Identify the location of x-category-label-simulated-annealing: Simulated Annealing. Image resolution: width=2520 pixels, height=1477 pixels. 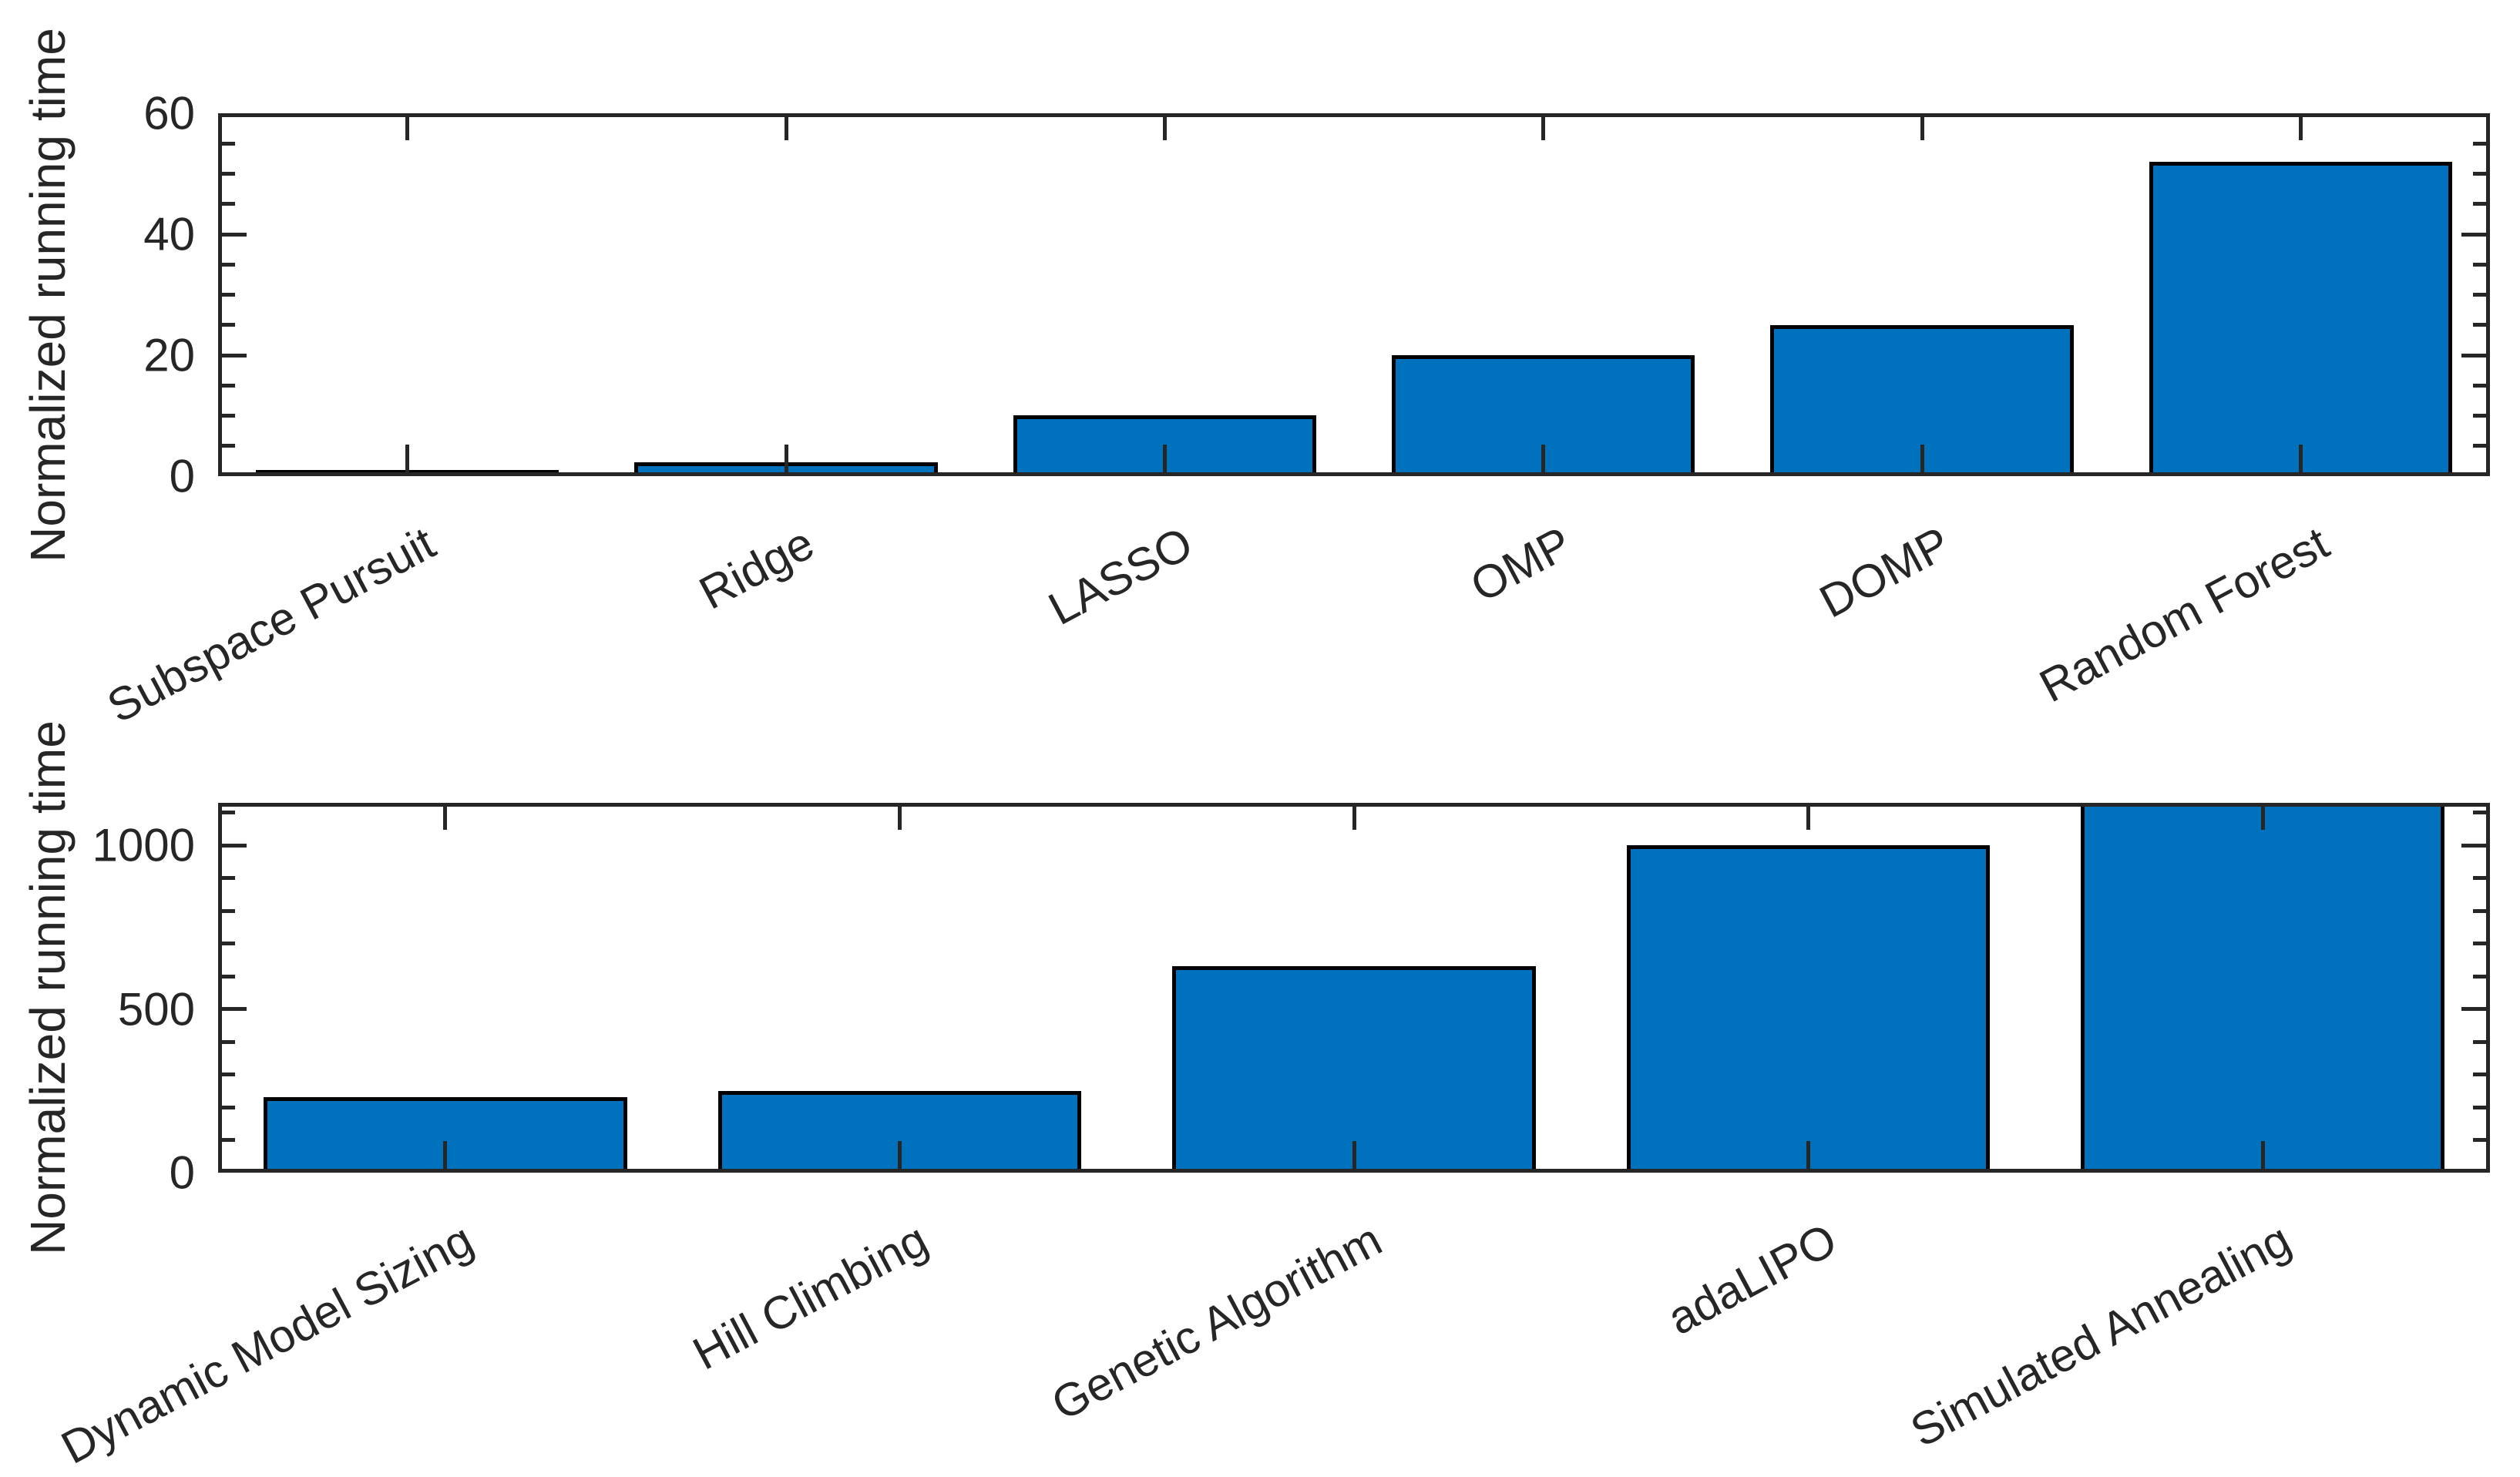
(2101, 1335).